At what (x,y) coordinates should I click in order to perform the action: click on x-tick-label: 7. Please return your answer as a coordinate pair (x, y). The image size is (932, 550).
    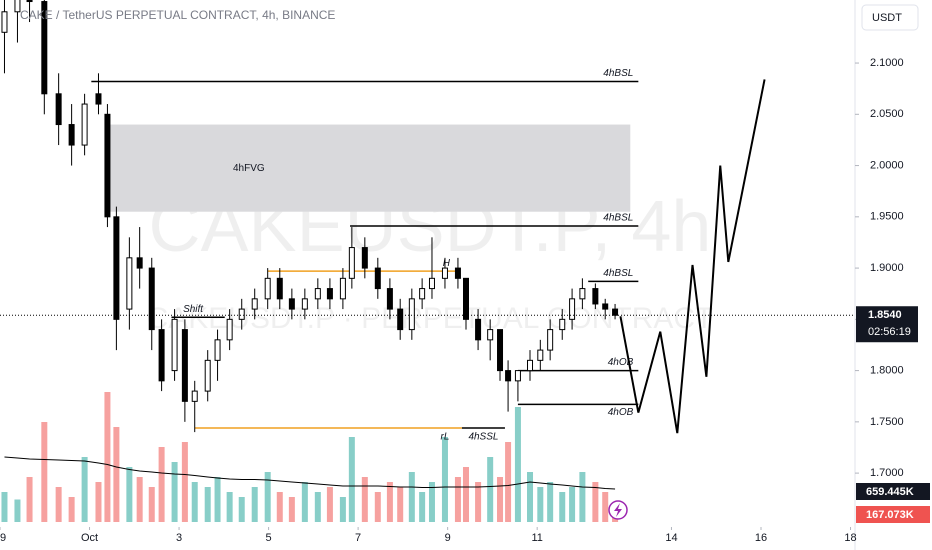
    Looking at the image, I should click on (358, 538).